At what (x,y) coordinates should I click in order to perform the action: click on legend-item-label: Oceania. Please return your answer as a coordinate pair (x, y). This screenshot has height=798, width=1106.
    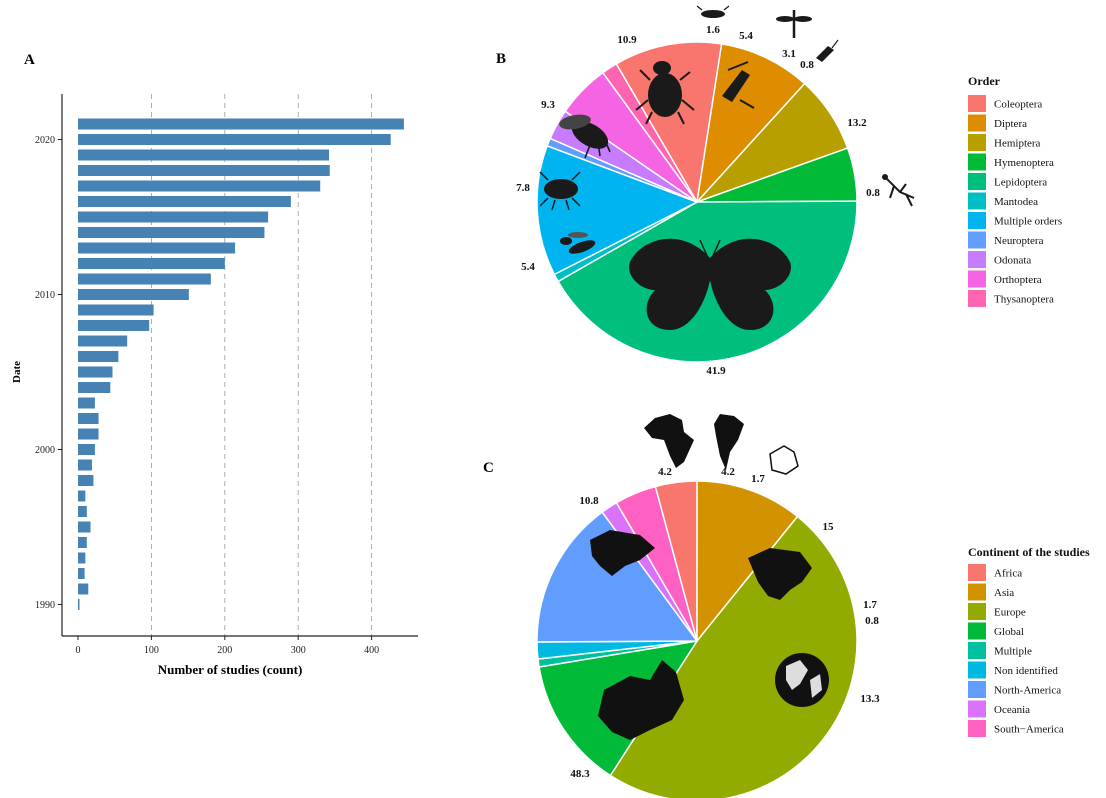
    Looking at the image, I should click on (1012, 710).